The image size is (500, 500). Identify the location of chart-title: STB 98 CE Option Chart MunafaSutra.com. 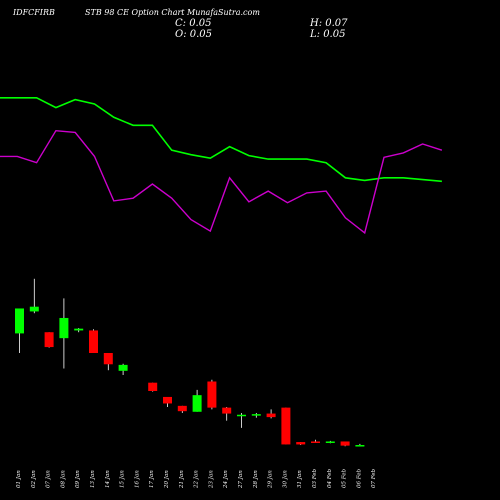
(172, 12).